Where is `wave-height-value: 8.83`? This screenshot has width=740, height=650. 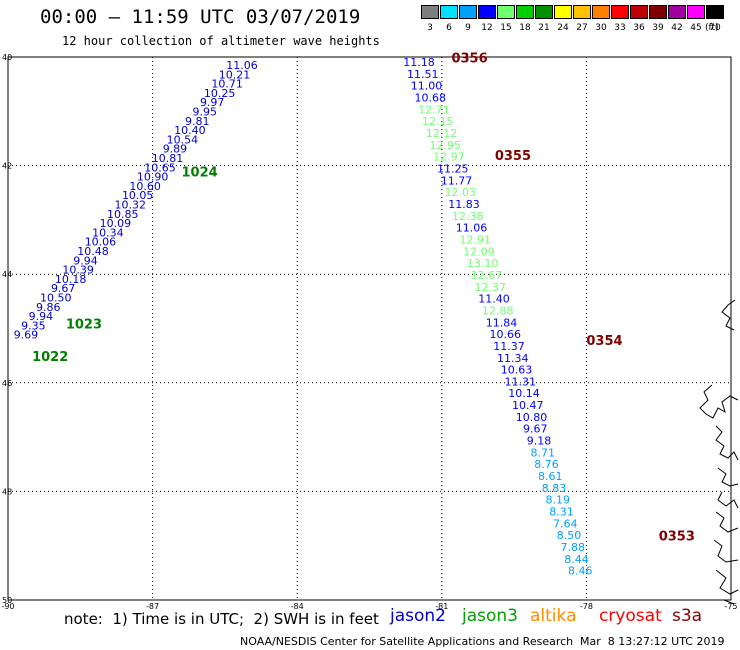
wave-height-value: 8.83 is located at coordinates (554, 488).